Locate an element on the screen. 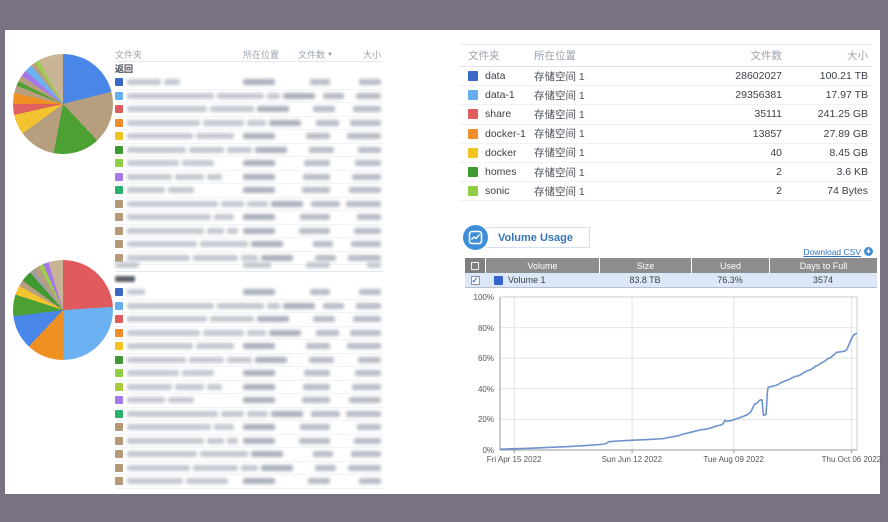 This screenshot has width=888, height=522. folder-location-redacted is located at coordinates (267, 82).